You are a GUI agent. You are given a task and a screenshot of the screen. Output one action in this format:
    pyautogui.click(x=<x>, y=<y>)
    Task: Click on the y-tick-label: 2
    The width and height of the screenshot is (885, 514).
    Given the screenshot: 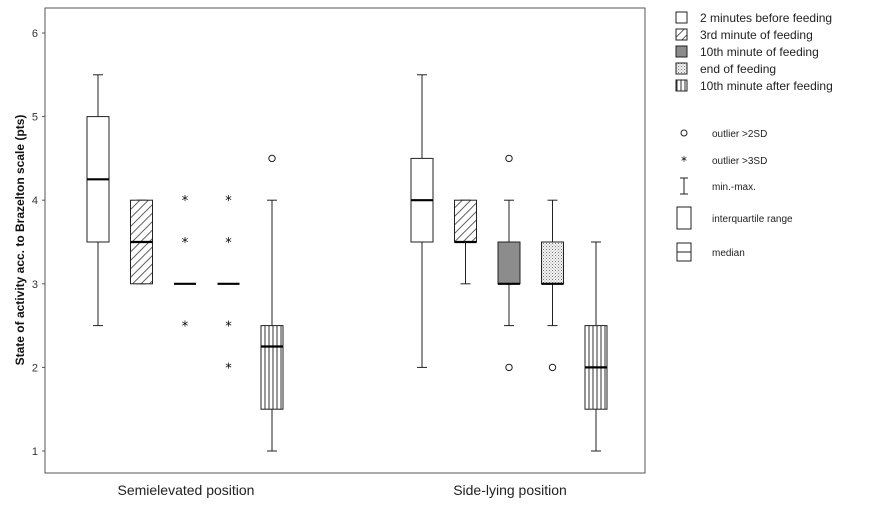 What is the action you would take?
    pyautogui.click(x=35, y=368)
    